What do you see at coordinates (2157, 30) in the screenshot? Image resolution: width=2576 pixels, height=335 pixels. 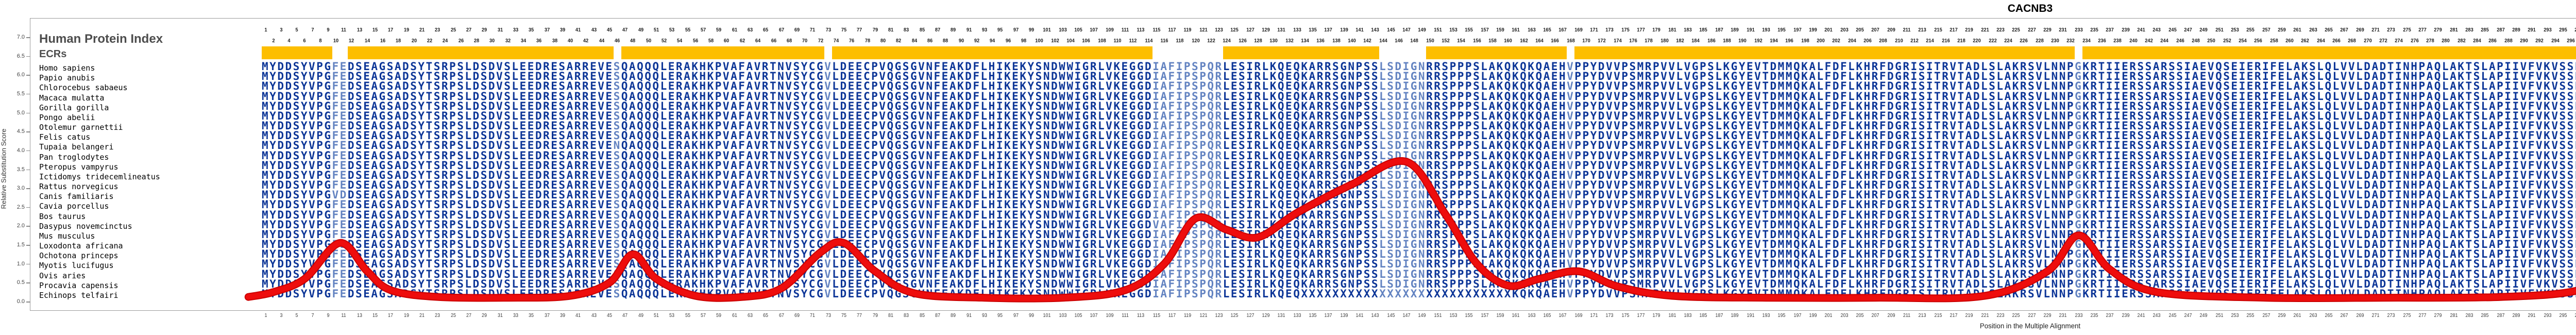 I see `column-number: 243` at bounding box center [2157, 30].